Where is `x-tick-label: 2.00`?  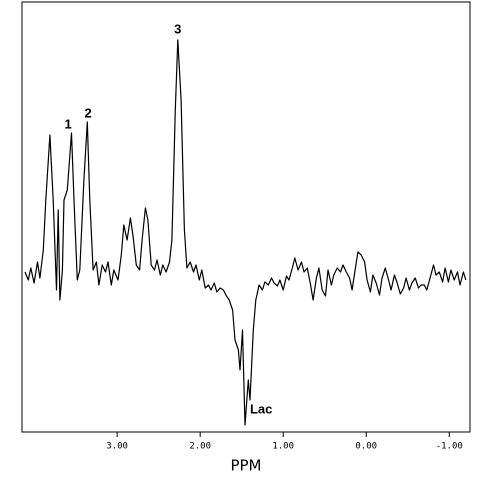 x-tick-label: 2.00 is located at coordinates (200, 447).